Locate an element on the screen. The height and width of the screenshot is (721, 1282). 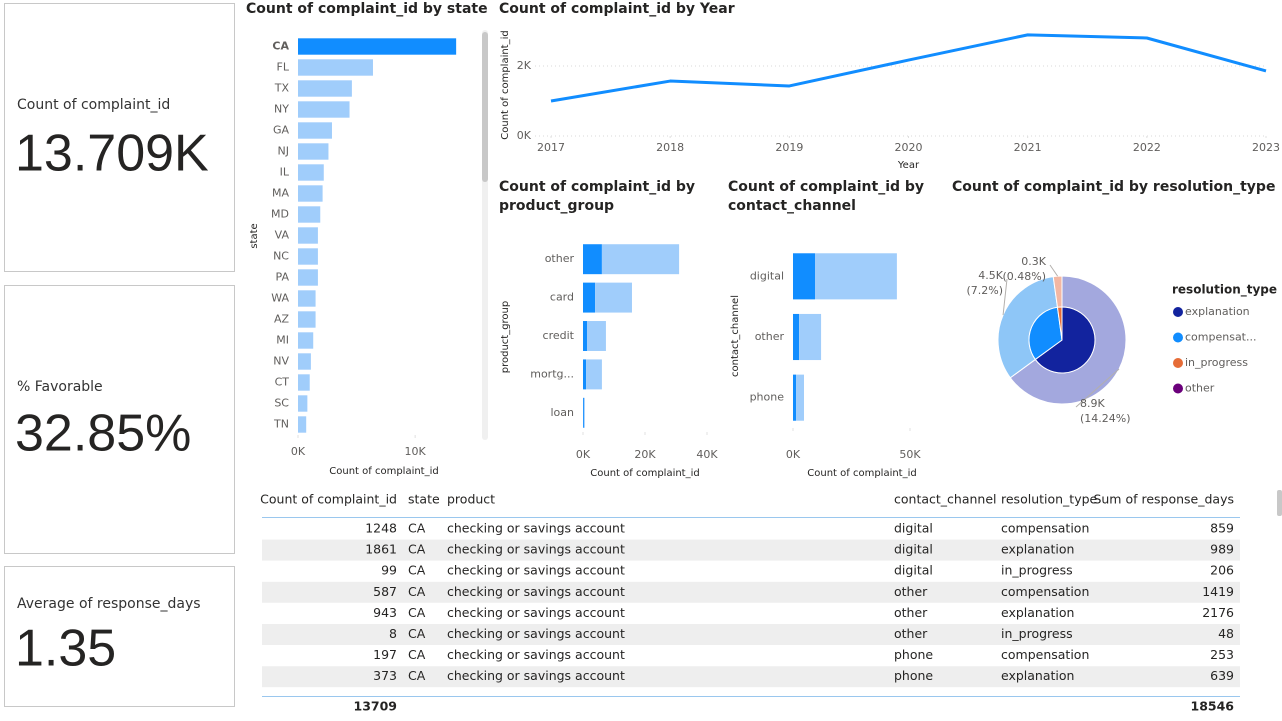
card-label: Average of response_days is located at coordinates (109, 604).